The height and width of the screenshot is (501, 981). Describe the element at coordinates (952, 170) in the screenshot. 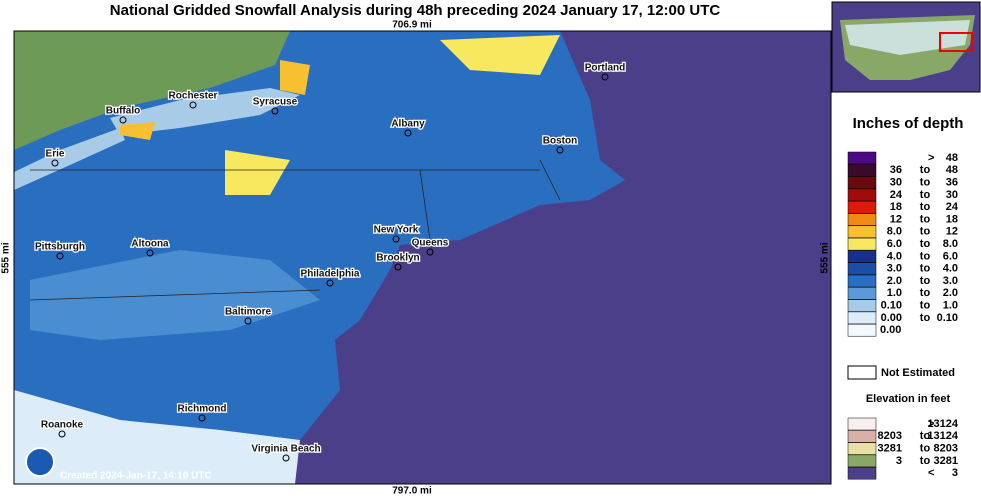

I see `legend-high: 48` at that location.